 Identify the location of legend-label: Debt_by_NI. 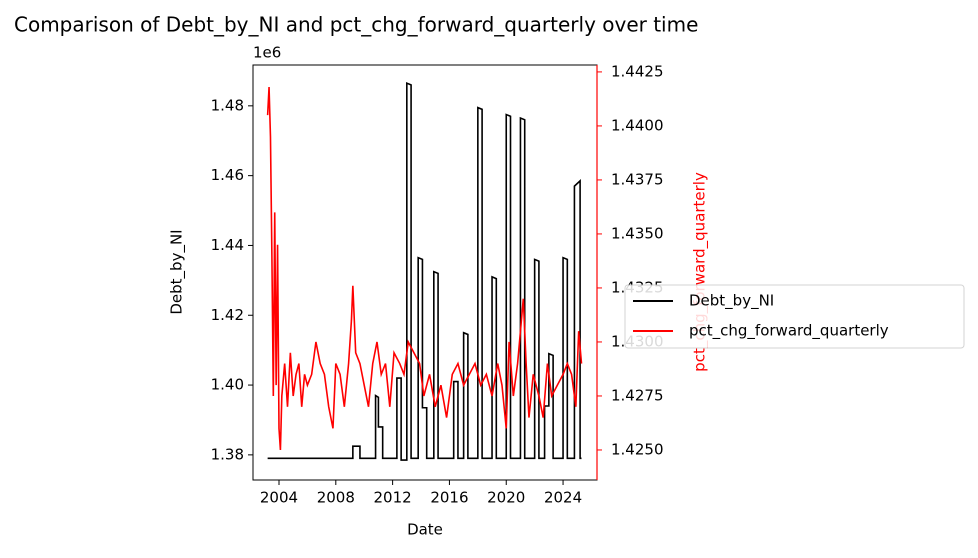
(731, 301).